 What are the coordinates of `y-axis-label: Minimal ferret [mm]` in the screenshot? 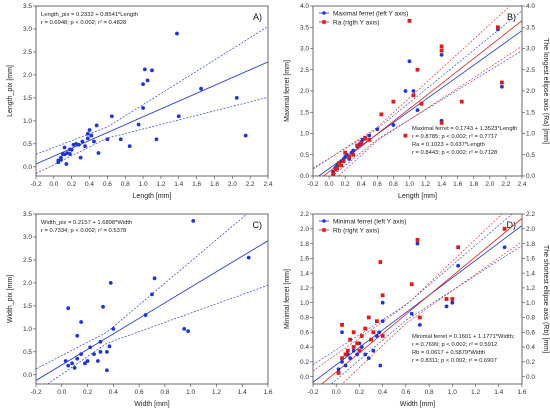 It's located at (287, 299).